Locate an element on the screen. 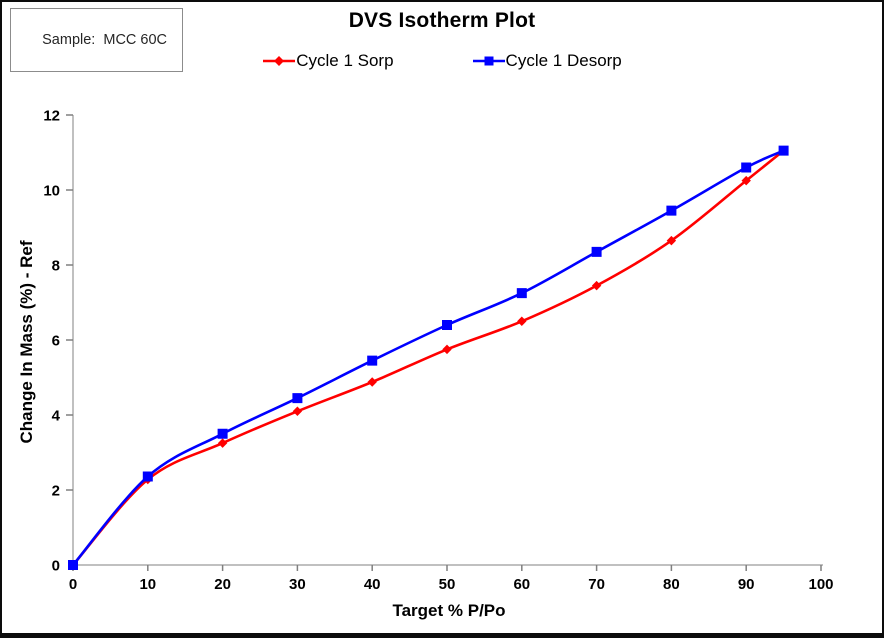 Image resolution: width=884 pixels, height=638 pixels. legend: Cycle 1 Sorp Cycle 1 Desorp is located at coordinates (442, 61).